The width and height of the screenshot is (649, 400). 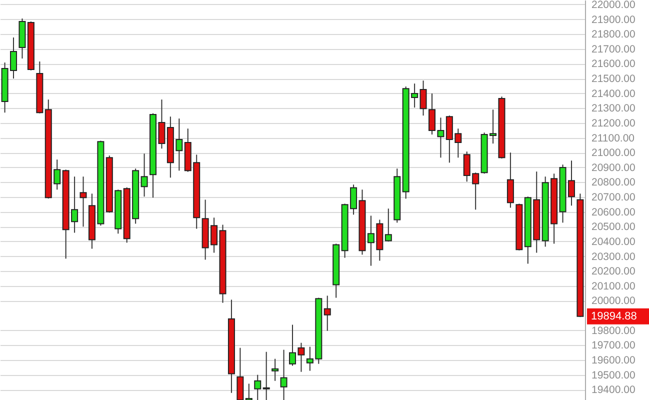 I want to click on y-tick-label: 20000.00, so click(x=614, y=301).